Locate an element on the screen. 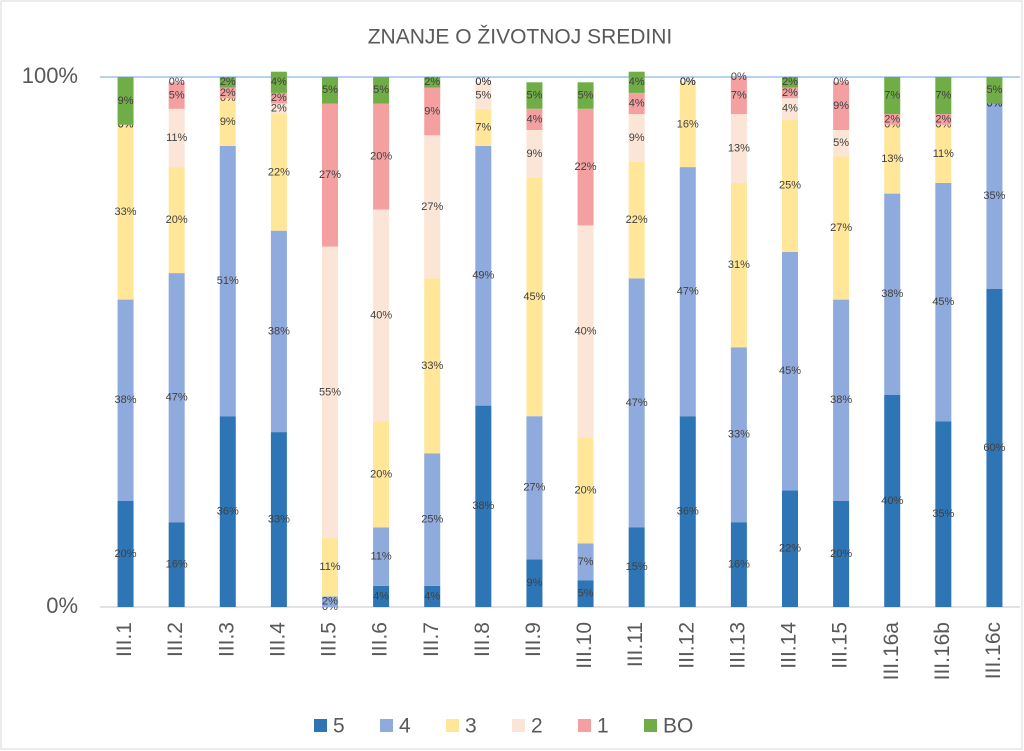 The height and width of the screenshot is (751, 1024). x-tick-label: III.10 is located at coordinates (584, 645).